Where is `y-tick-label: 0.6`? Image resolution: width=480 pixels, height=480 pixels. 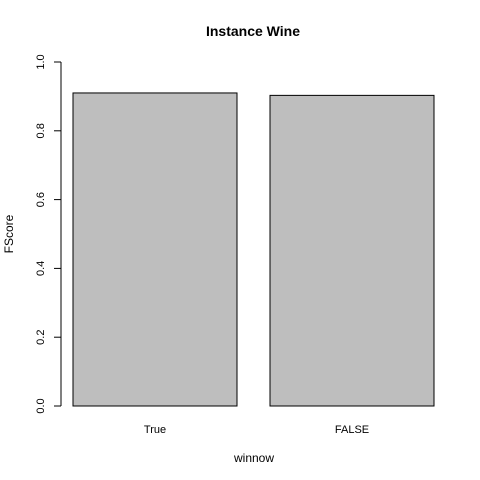 y-tick-label: 0.6 is located at coordinates (41, 199).